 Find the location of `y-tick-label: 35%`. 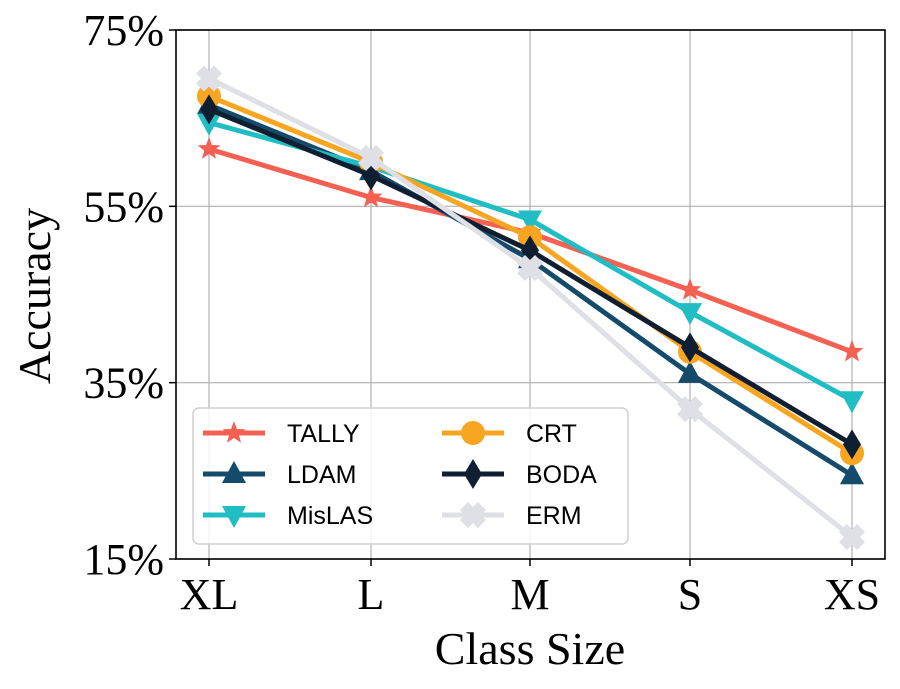

y-tick-label: 35% is located at coordinates (123, 383).